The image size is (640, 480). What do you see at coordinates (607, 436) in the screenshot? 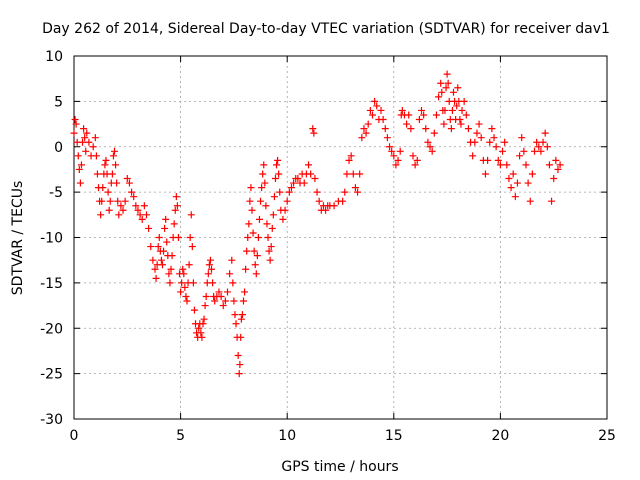
I see `x-tick-label: 25` at bounding box center [607, 436].